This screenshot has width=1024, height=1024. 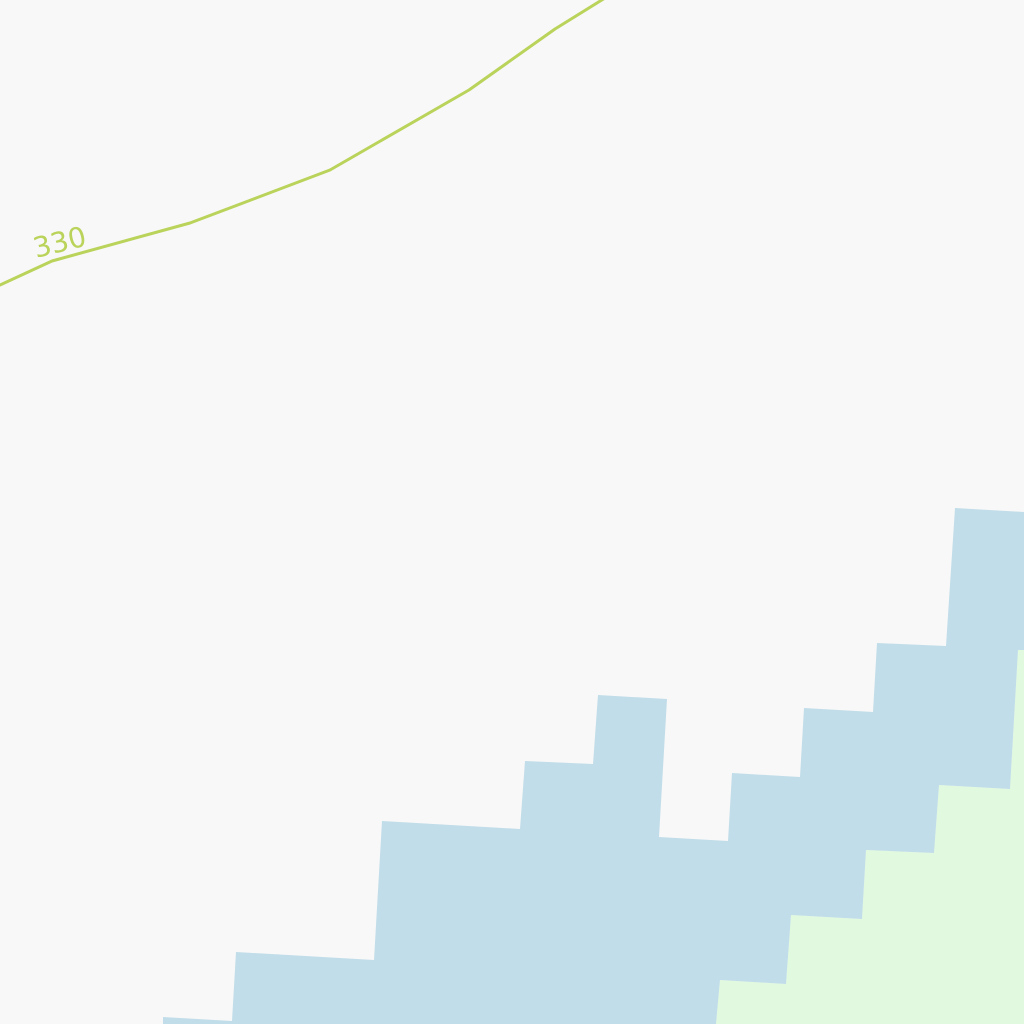 I want to click on vegetation-area, so click(x=870, y=837).